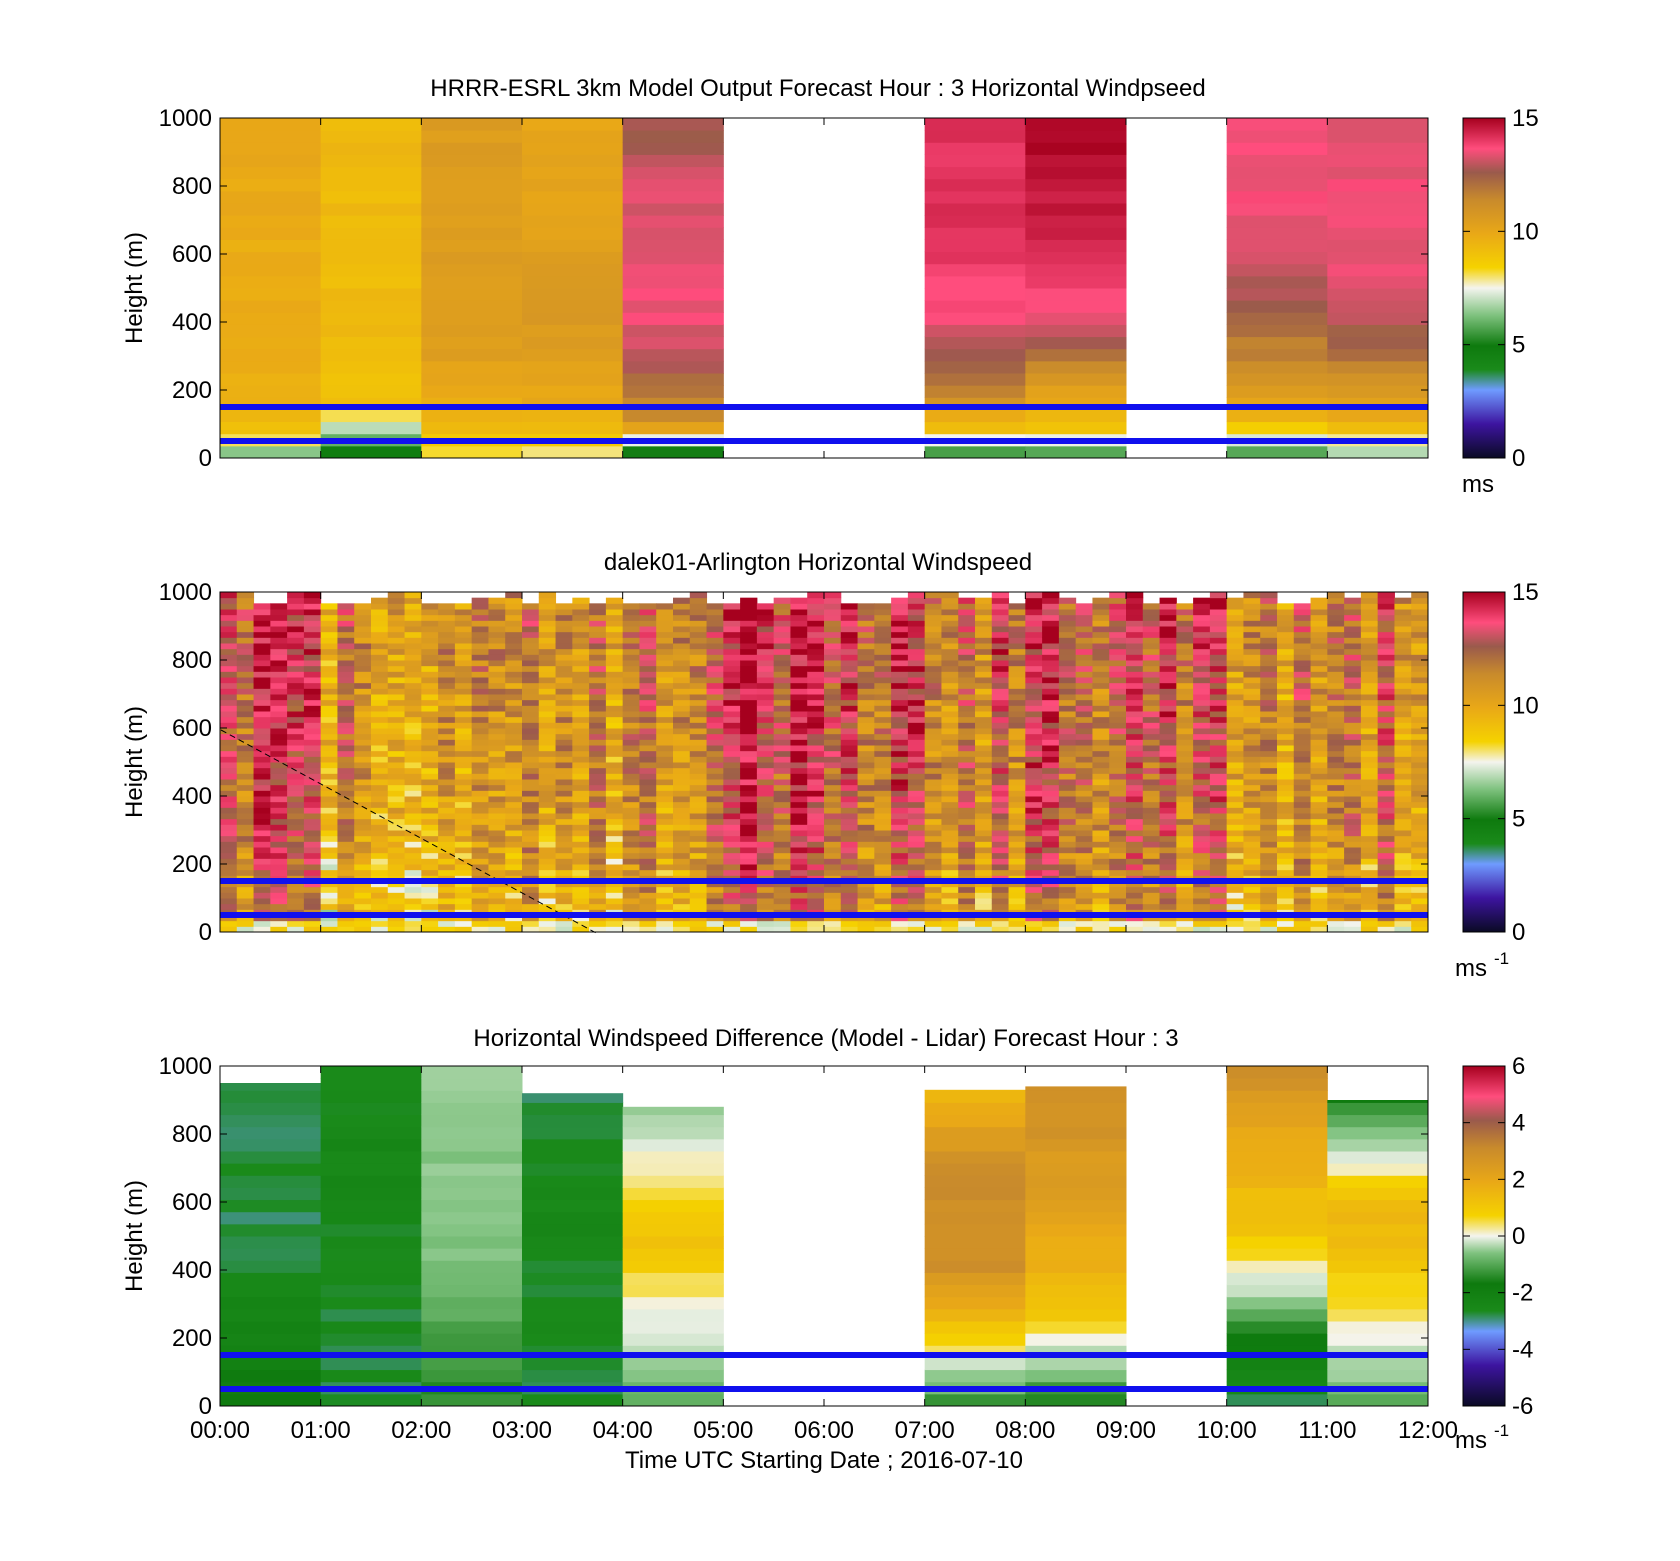 The width and height of the screenshot is (1680, 1561). Describe the element at coordinates (134, 1236) in the screenshot. I see `panel-3-ylabel: Height (m)` at that location.